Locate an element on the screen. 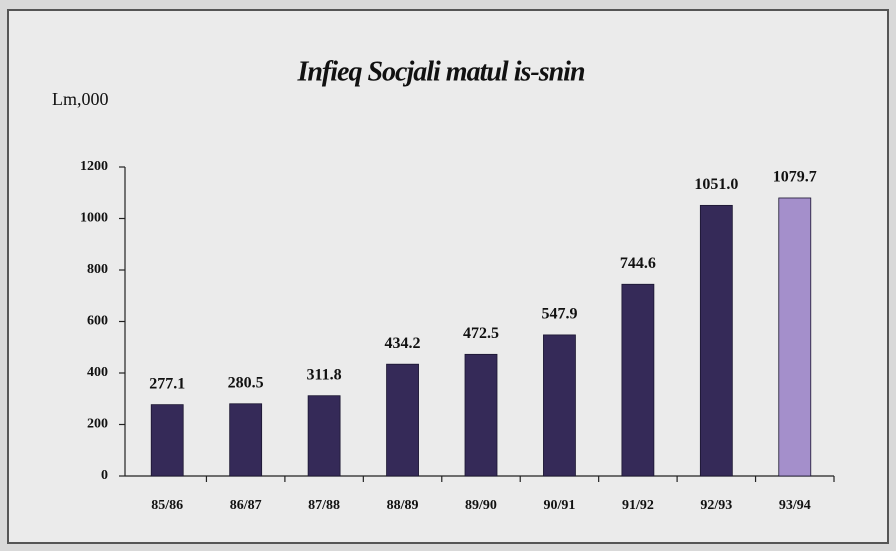  value-label: 277.1 is located at coordinates (167, 383).